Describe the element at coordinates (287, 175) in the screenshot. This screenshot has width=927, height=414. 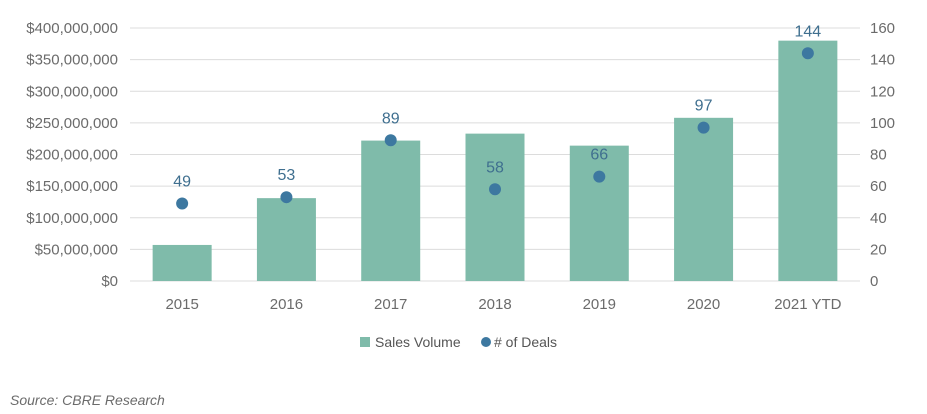
I see `deals-data-label: 53` at that location.